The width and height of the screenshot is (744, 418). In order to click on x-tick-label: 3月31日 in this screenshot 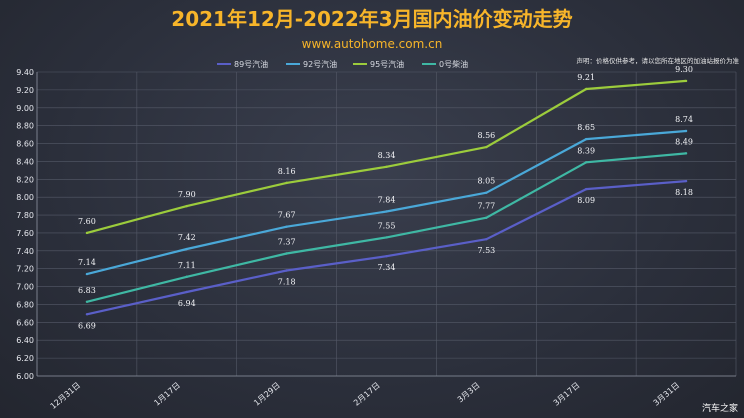, I will do `click(667, 394)`.